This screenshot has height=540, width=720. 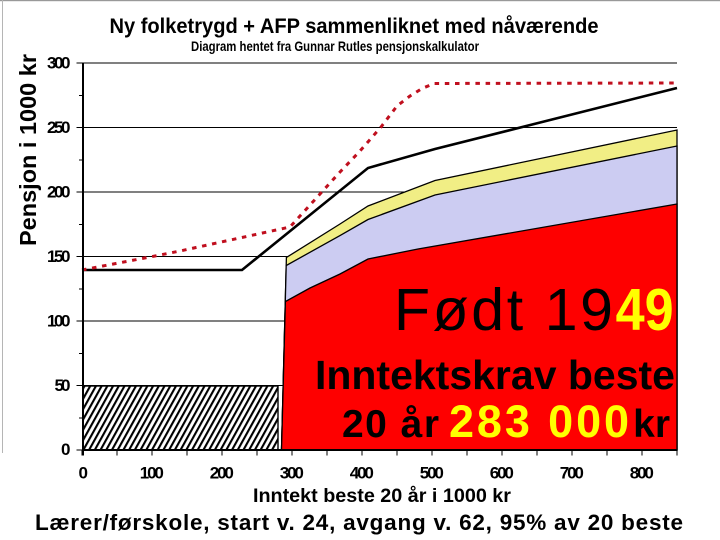 I want to click on svg-text: Inntektskrav beste, so click(x=495, y=375).